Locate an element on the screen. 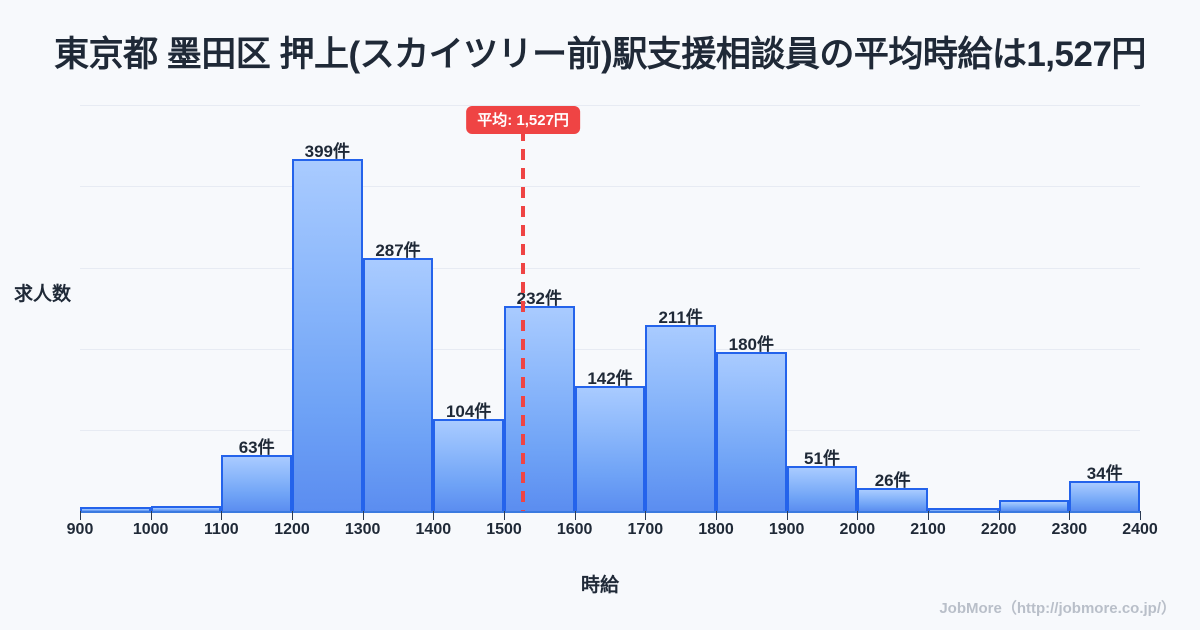 Image resolution: width=1200 pixels, height=630 pixels. page-title: 東京都 墨田区 押上(スカイツリー前)駅支援相談員の平均時給は1,527円 is located at coordinates (600, 54).